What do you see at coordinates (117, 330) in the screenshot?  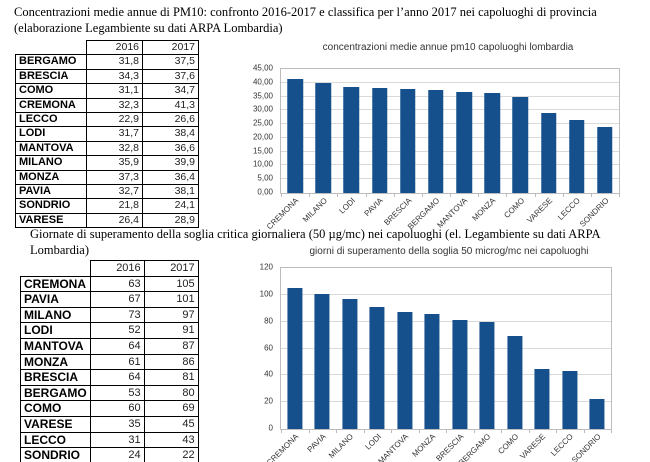 I see `value-2016-cell: 52` at bounding box center [117, 330].